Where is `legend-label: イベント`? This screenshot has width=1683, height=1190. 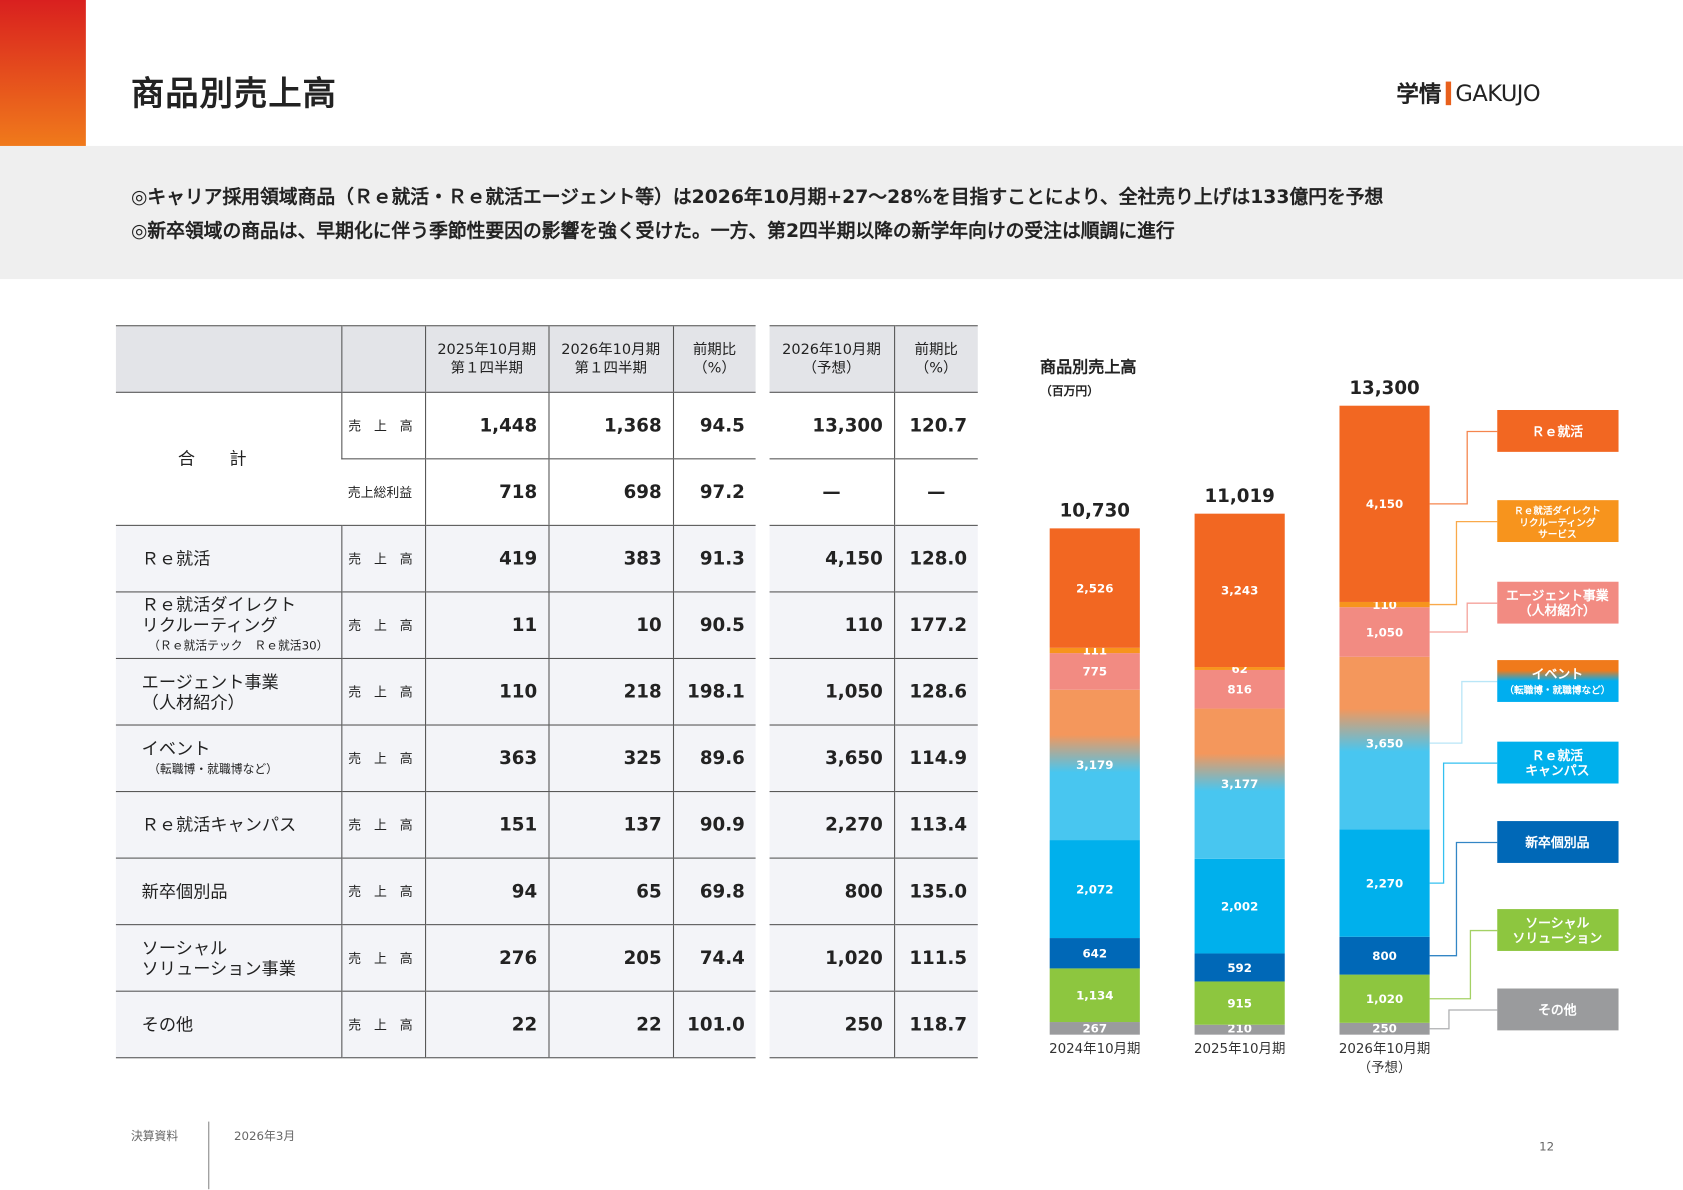 legend-label: イベント is located at coordinates (1557, 674).